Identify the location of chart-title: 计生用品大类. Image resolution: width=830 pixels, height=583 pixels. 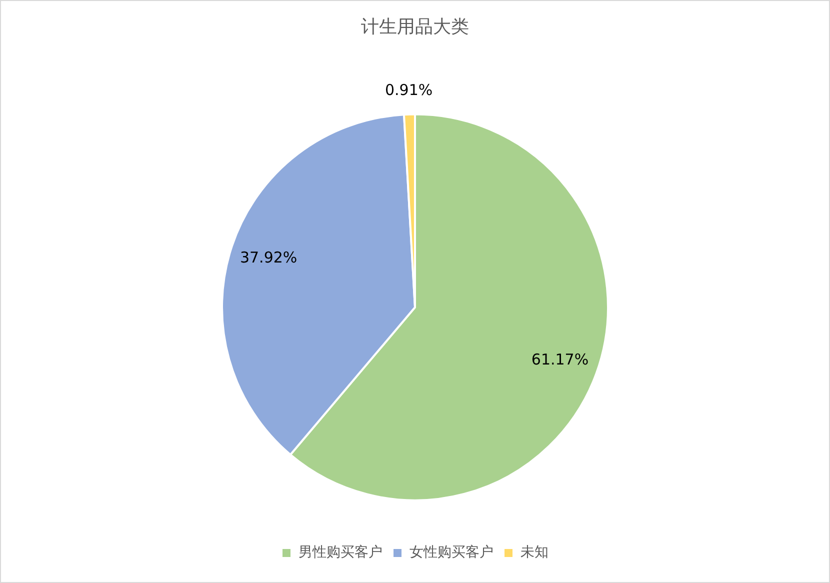
(415, 27).